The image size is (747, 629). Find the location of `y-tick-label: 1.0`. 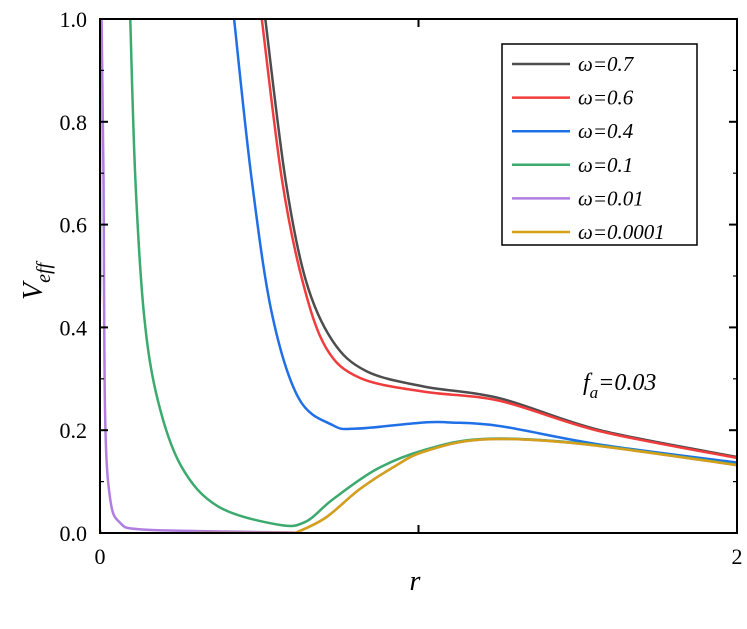

y-tick-label: 1.0 is located at coordinates (74, 19).